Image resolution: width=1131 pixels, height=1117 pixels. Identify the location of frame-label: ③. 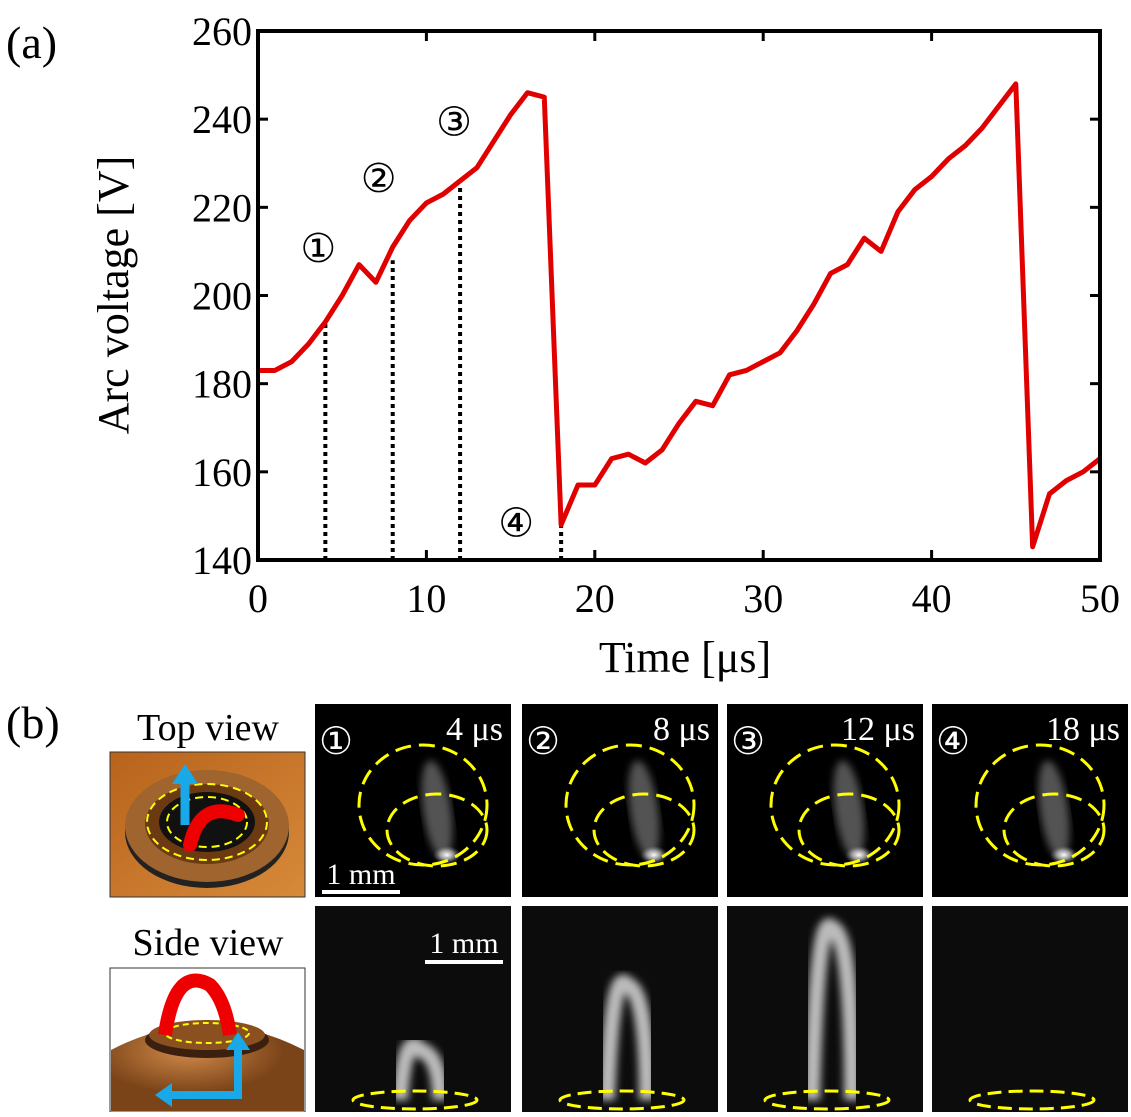
(748, 741).